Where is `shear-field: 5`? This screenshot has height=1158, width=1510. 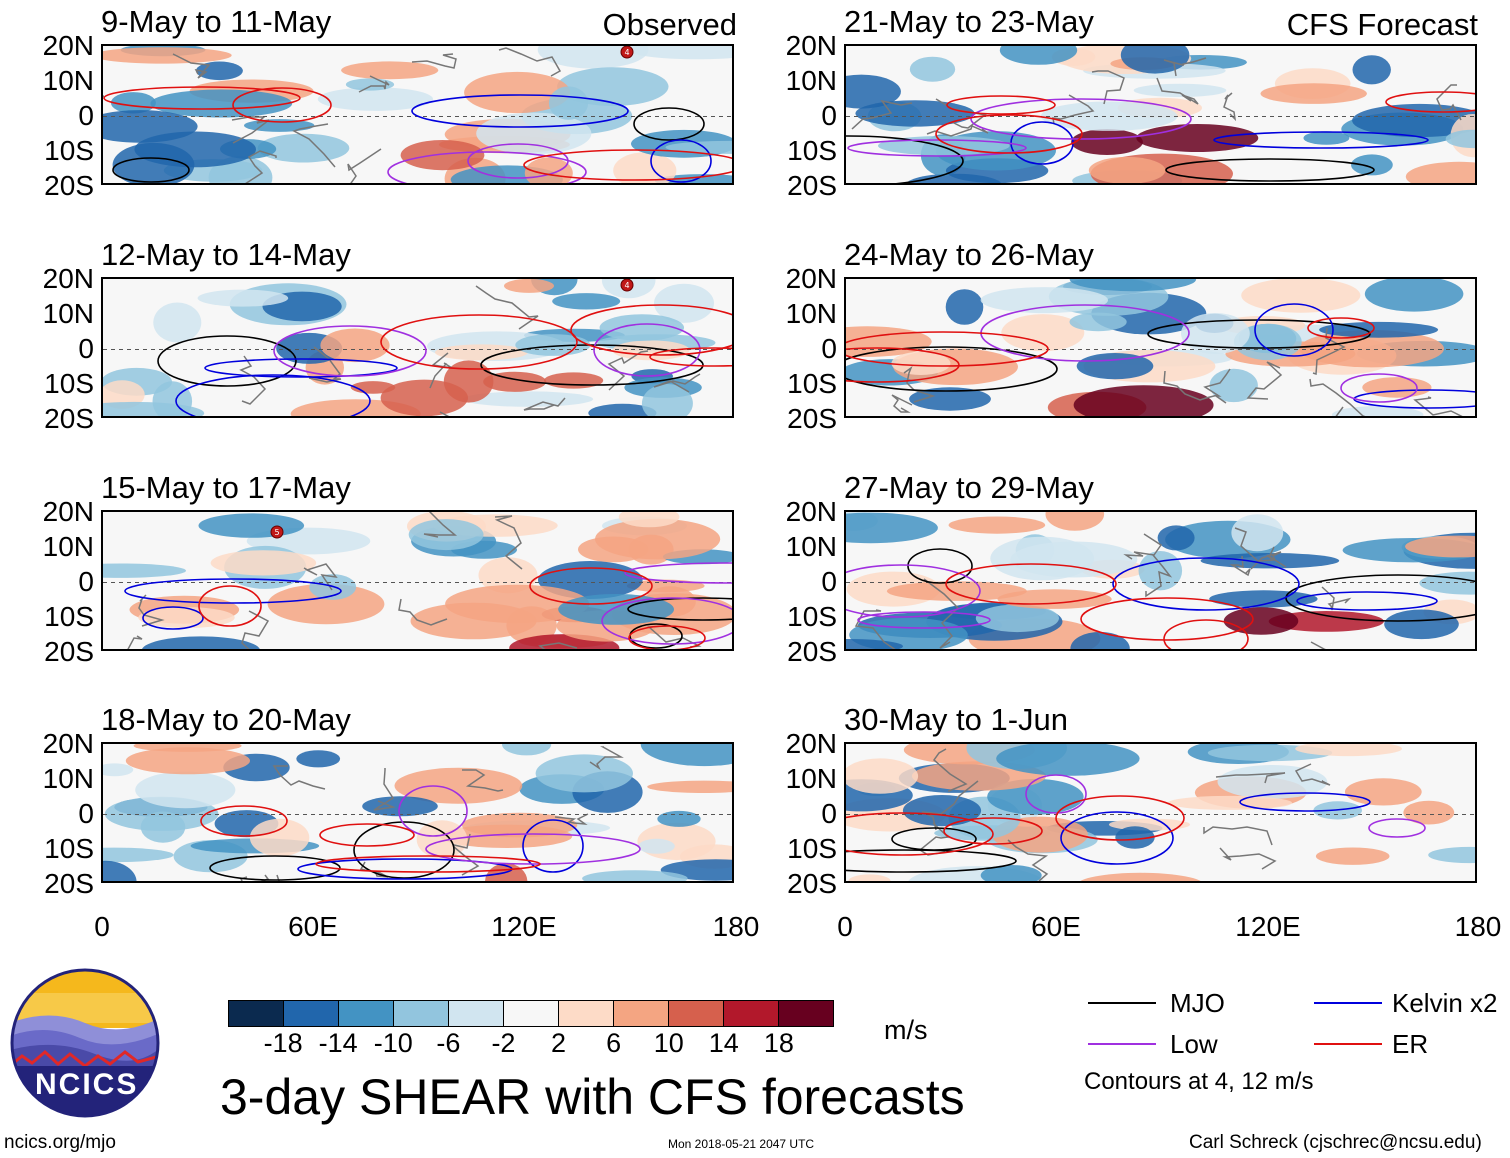 shear-field: 5 is located at coordinates (417, 580).